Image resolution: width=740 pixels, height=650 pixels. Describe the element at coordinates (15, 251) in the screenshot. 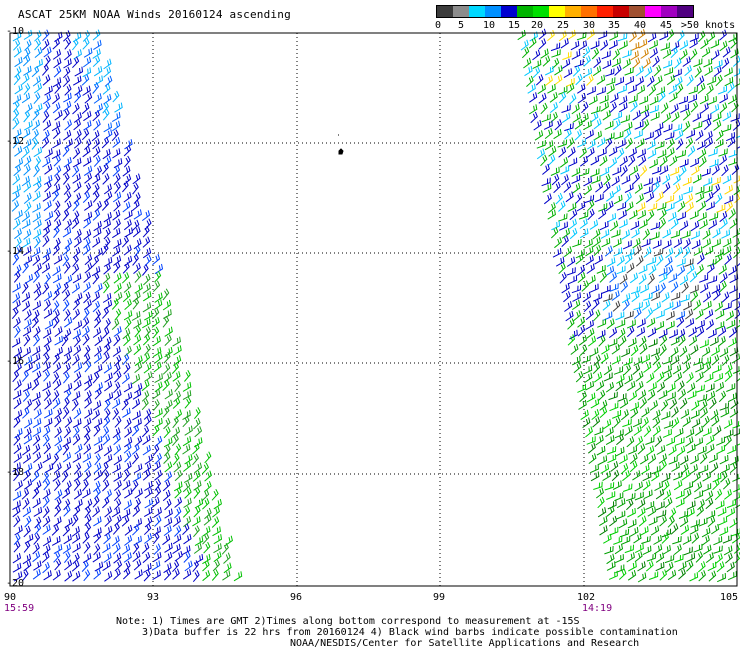

I see `lat-label-14: -14` at that location.